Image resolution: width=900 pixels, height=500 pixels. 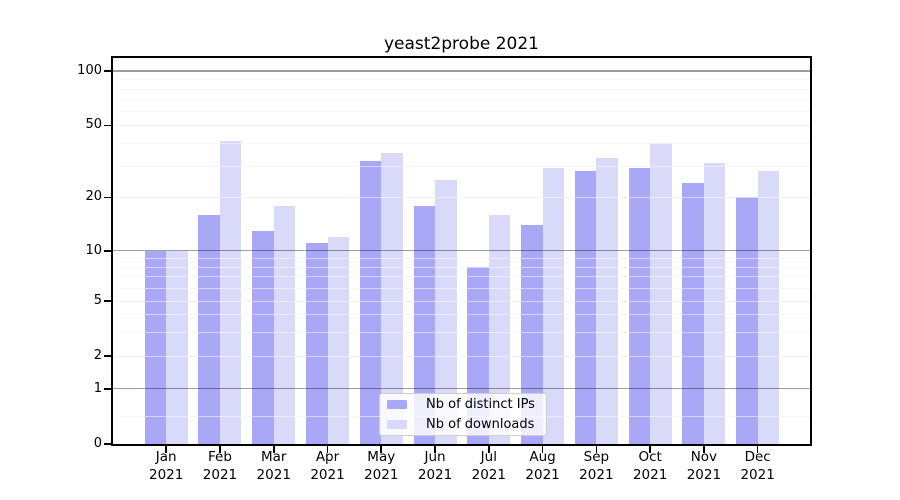 What do you see at coordinates (714, 303) in the screenshot?
I see `bar-downloads-nov` at bounding box center [714, 303].